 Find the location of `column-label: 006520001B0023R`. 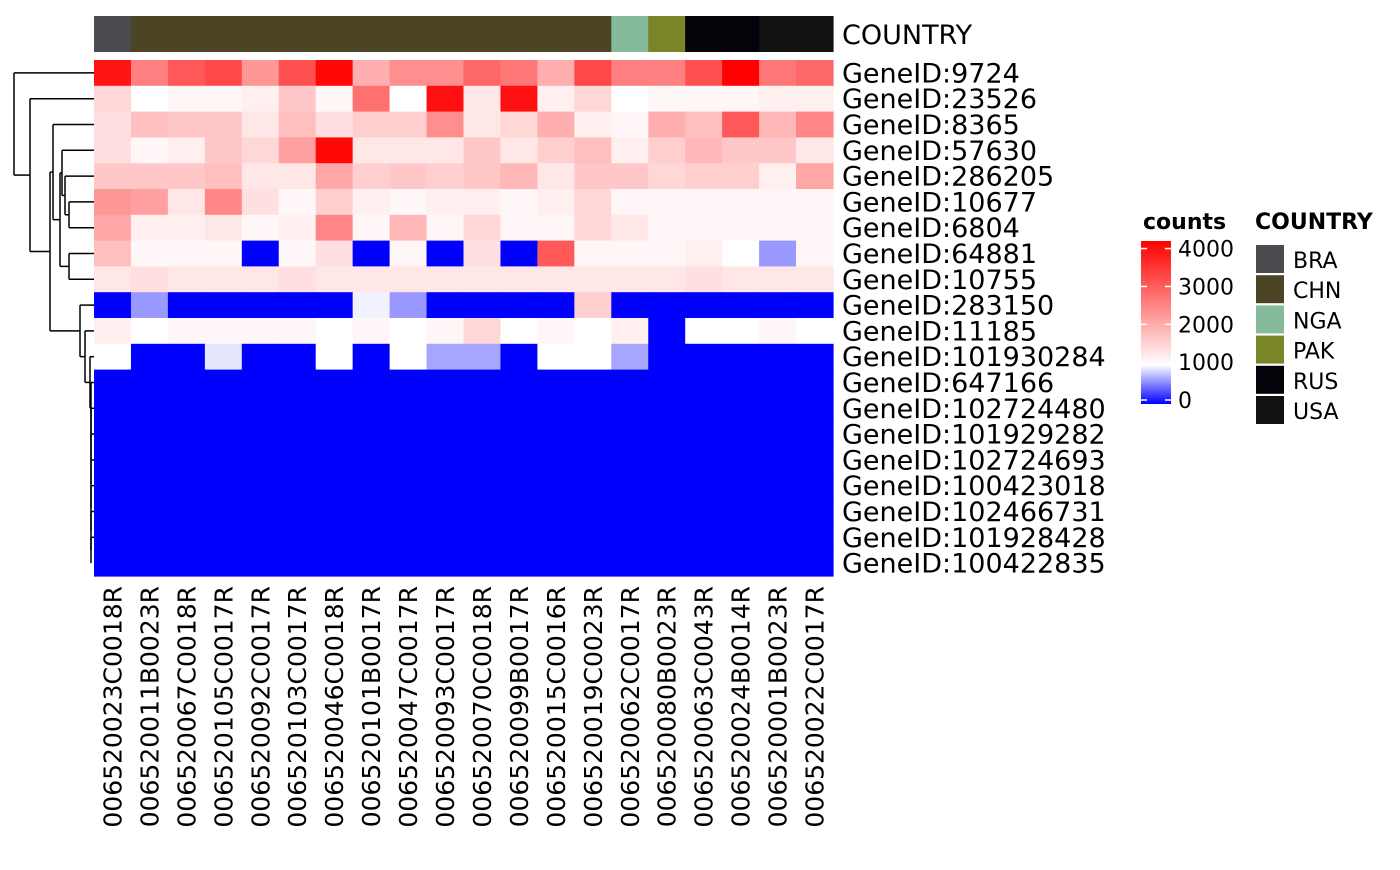

column-label: 006520001B0023R is located at coordinates (778, 706).